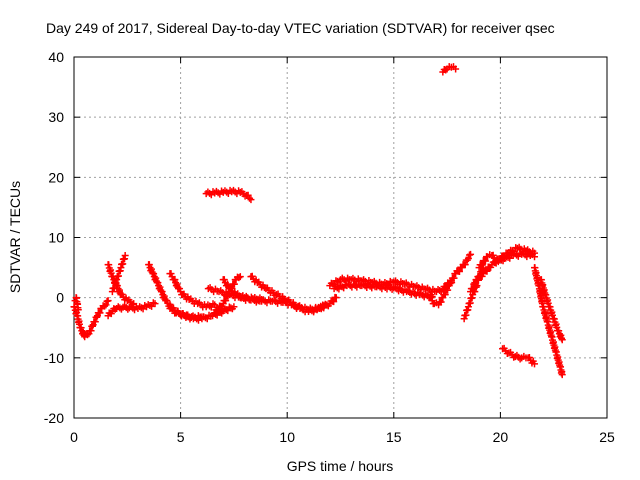 Image resolution: width=640 pixels, height=480 pixels. Describe the element at coordinates (15, 237) in the screenshot. I see `y-axis-label: SDTVAR / TECUs` at that location.